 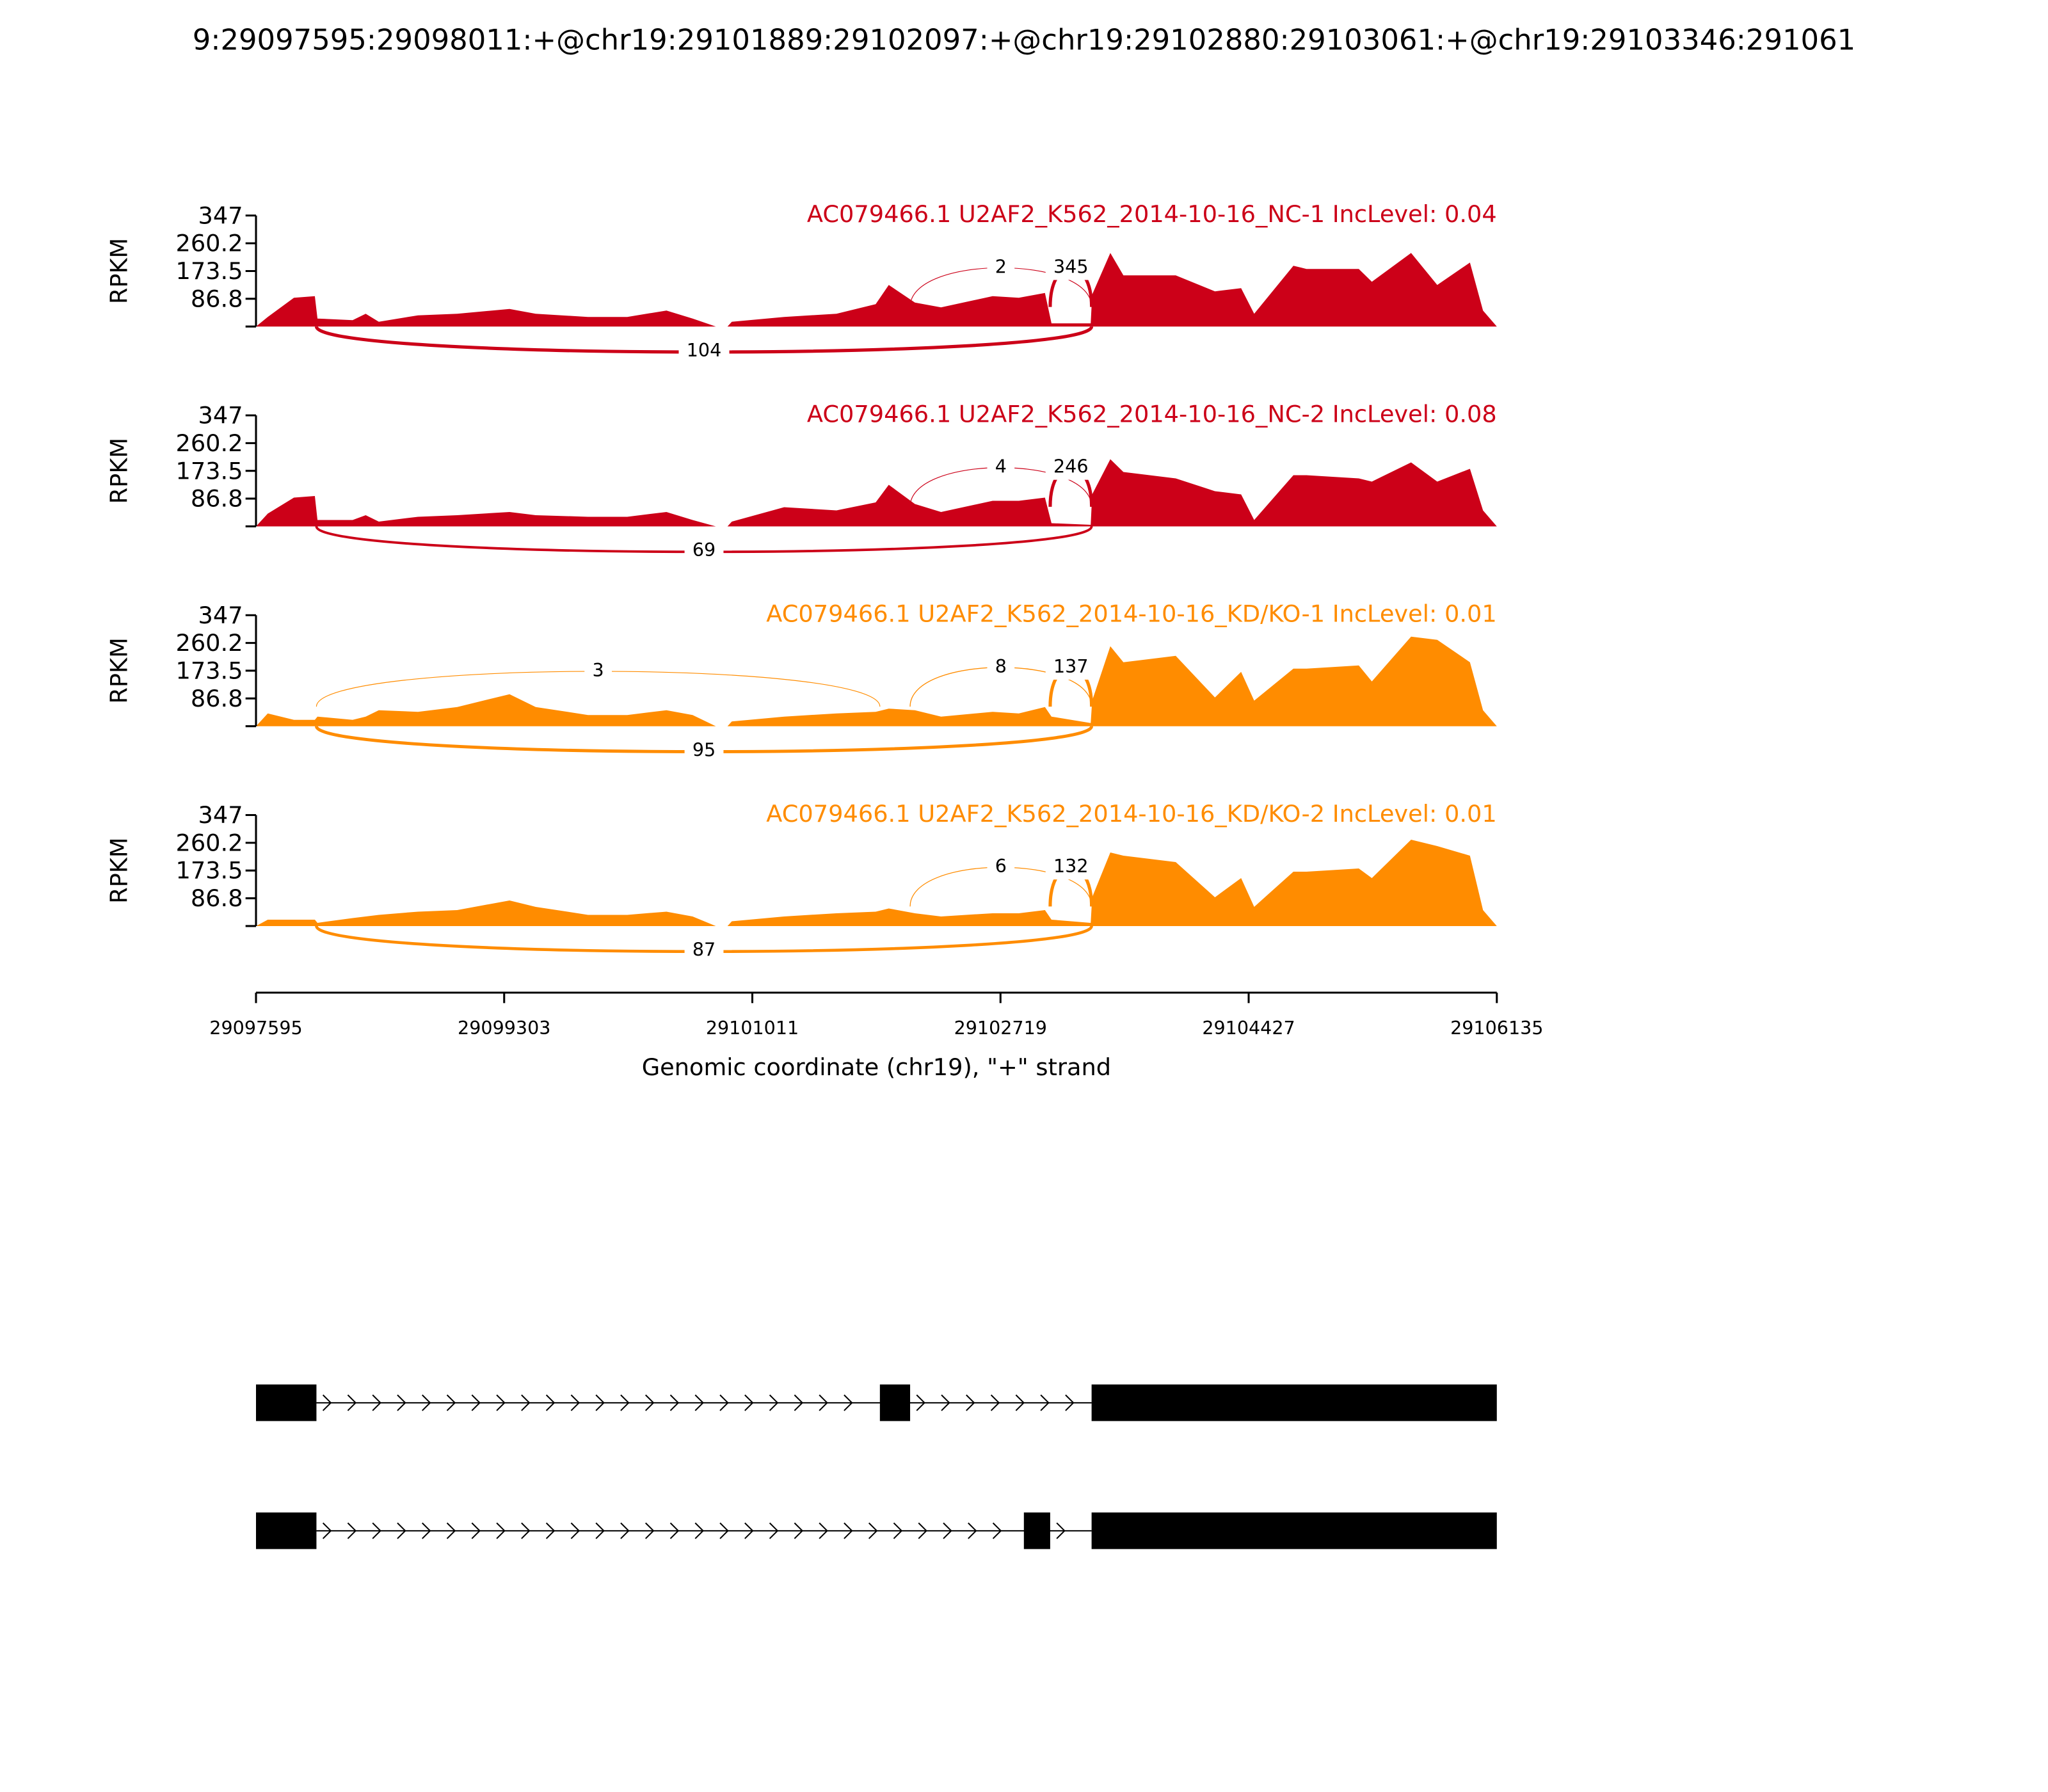 What do you see at coordinates (704, 749) in the screenshot?
I see `junction-count: 95` at bounding box center [704, 749].